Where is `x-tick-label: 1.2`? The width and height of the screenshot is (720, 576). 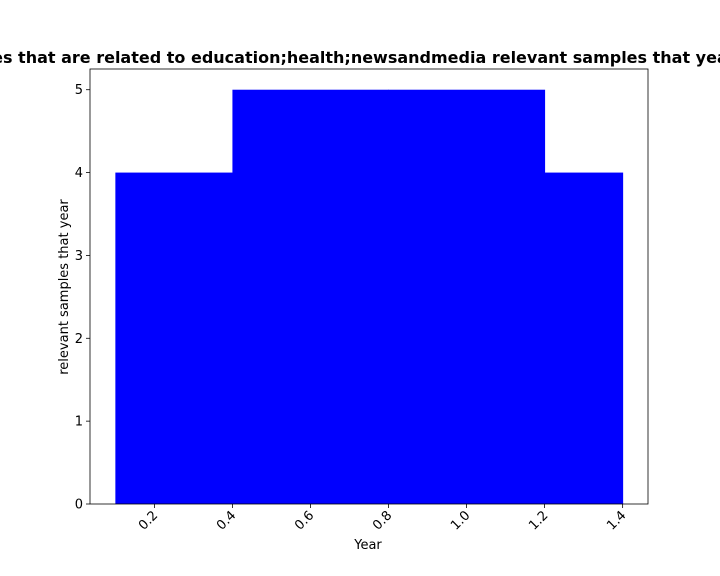
x-tick-label: 1.2 is located at coordinates (538, 520).